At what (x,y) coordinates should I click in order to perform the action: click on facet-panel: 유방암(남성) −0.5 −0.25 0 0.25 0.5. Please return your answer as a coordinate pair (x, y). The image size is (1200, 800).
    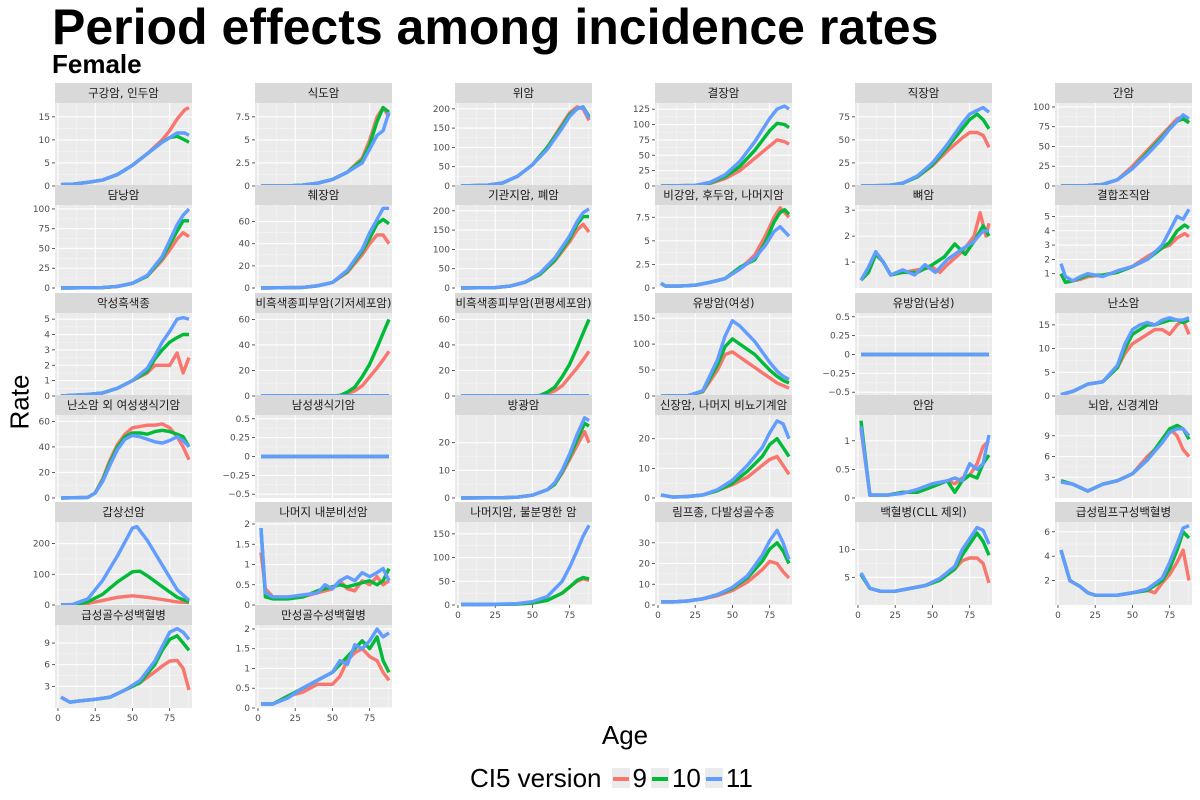
    Looking at the image, I should click on (907, 345).